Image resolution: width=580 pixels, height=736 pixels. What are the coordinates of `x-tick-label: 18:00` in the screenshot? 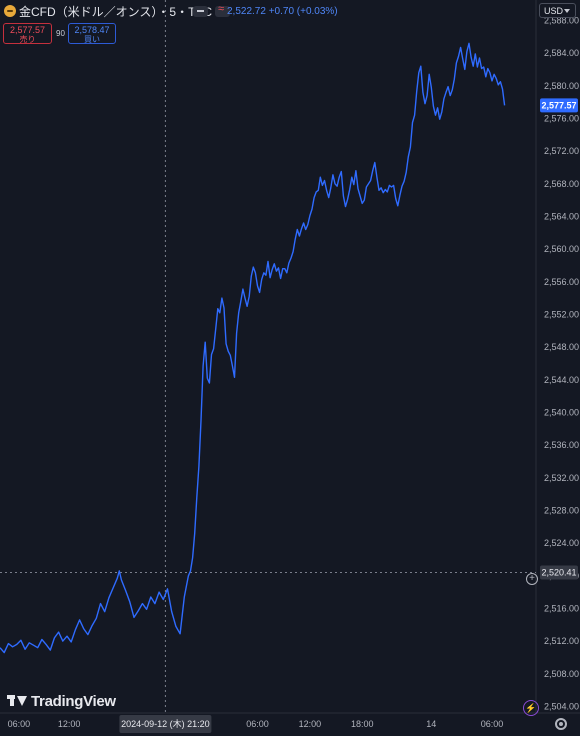 It's located at (362, 724).